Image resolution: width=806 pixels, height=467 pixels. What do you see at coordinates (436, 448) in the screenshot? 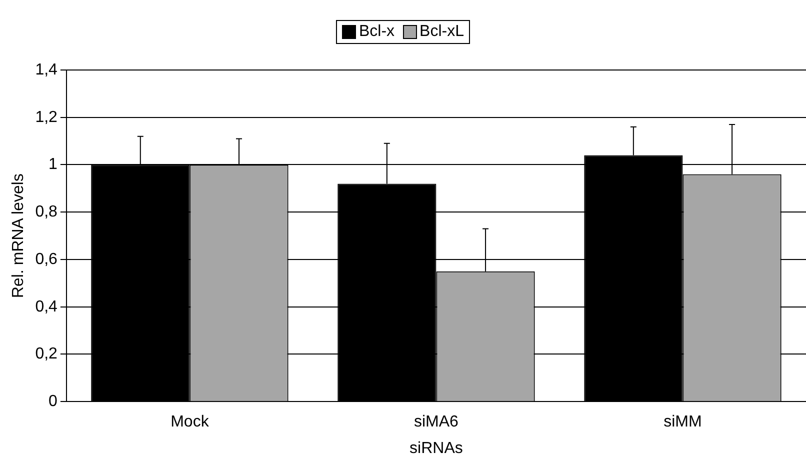
I see `x-axis-title: siRNAs` at bounding box center [436, 448].